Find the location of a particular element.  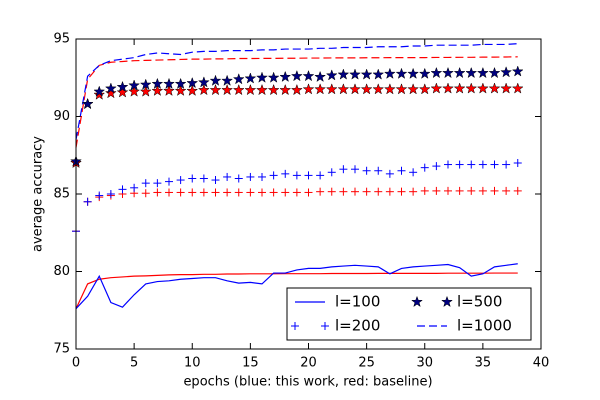

legend-box is located at coordinates (409, 314).